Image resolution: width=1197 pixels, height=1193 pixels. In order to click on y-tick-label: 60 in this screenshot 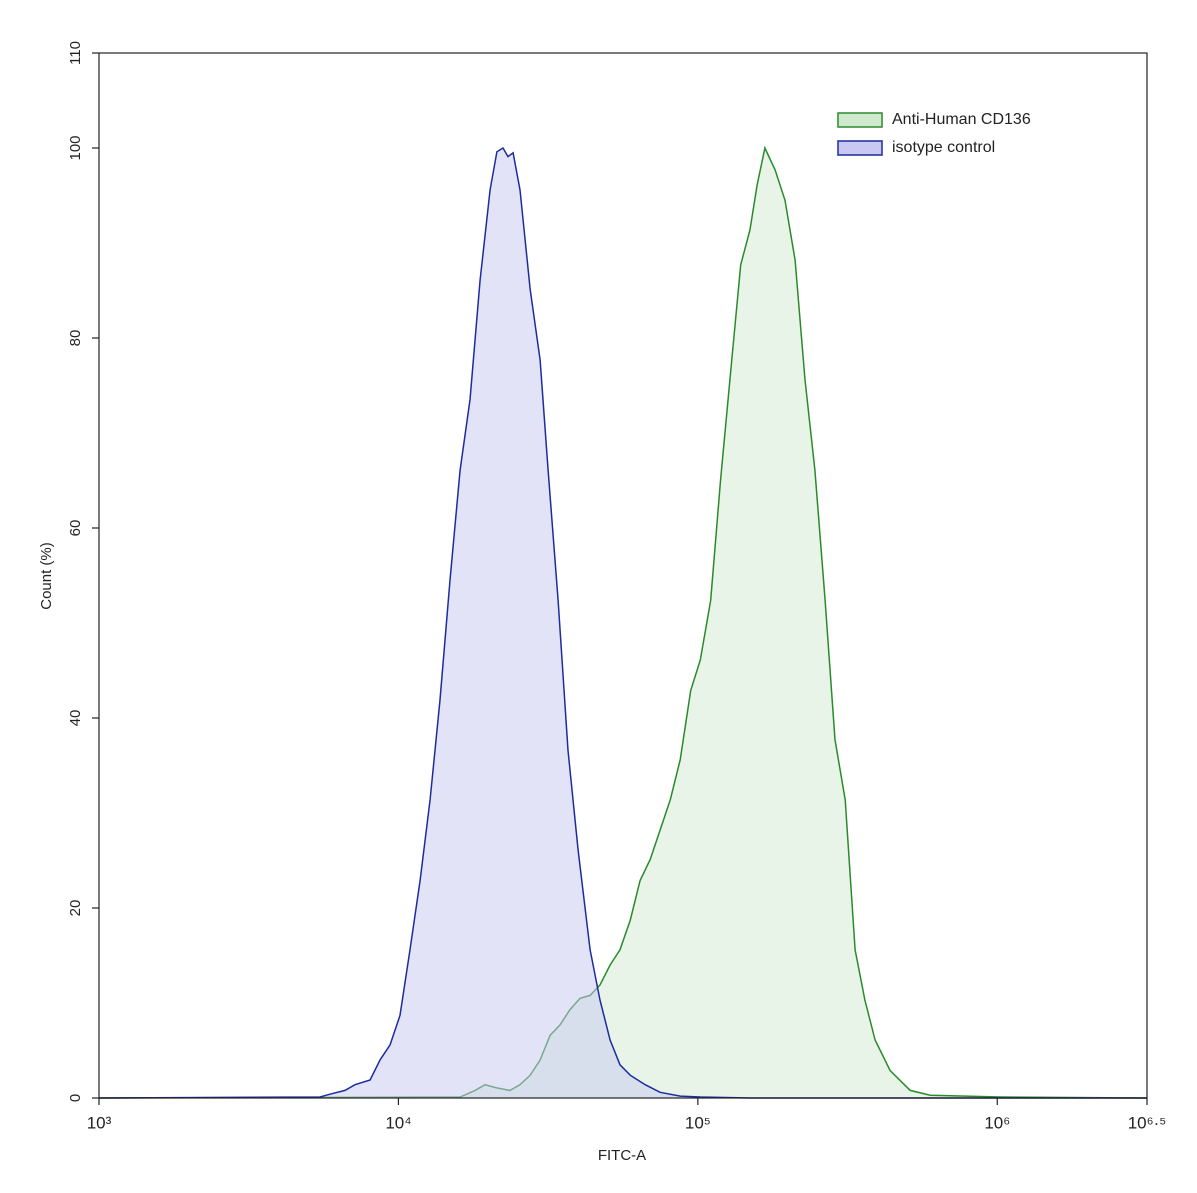, I will do `click(75, 528)`.